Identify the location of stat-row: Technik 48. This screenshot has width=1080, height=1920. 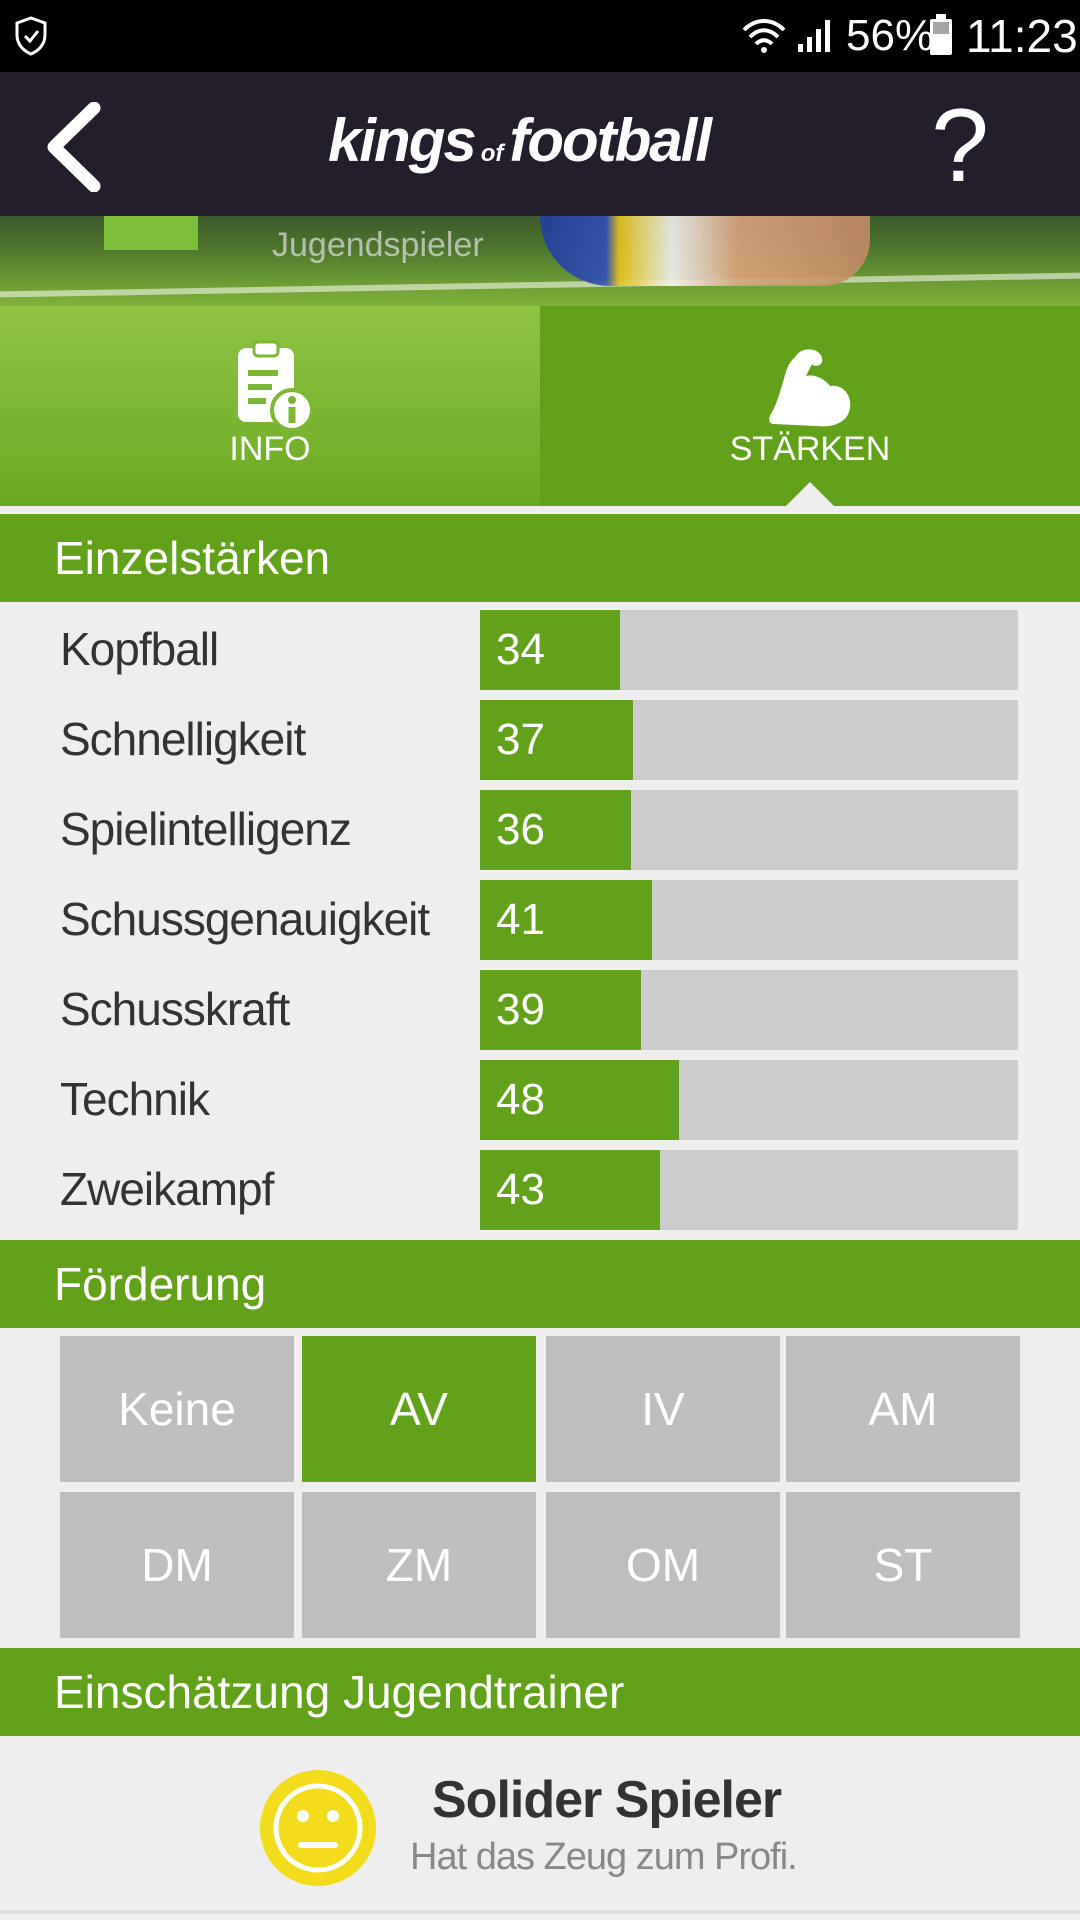
(540, 1099).